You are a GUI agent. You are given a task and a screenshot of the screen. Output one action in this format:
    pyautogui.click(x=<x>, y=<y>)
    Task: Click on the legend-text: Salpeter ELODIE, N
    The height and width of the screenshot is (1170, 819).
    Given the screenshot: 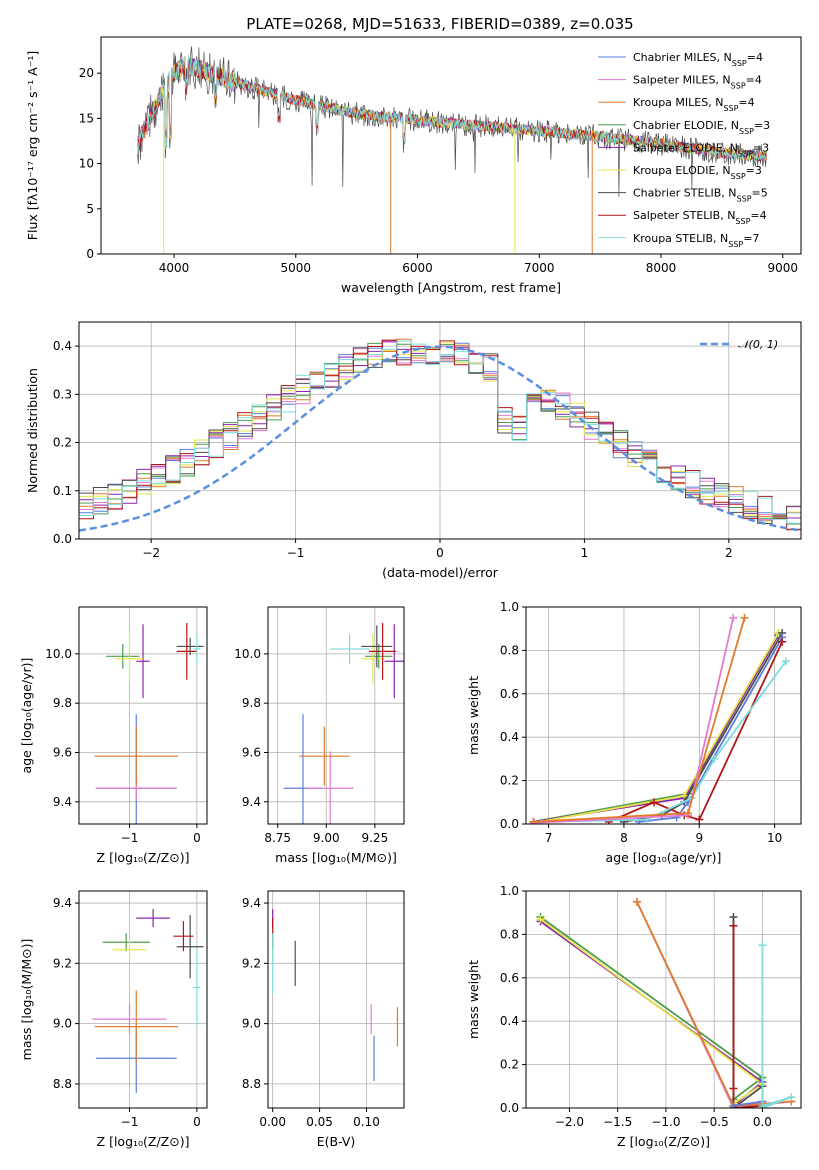 What is the action you would take?
    pyautogui.click(x=685, y=147)
    